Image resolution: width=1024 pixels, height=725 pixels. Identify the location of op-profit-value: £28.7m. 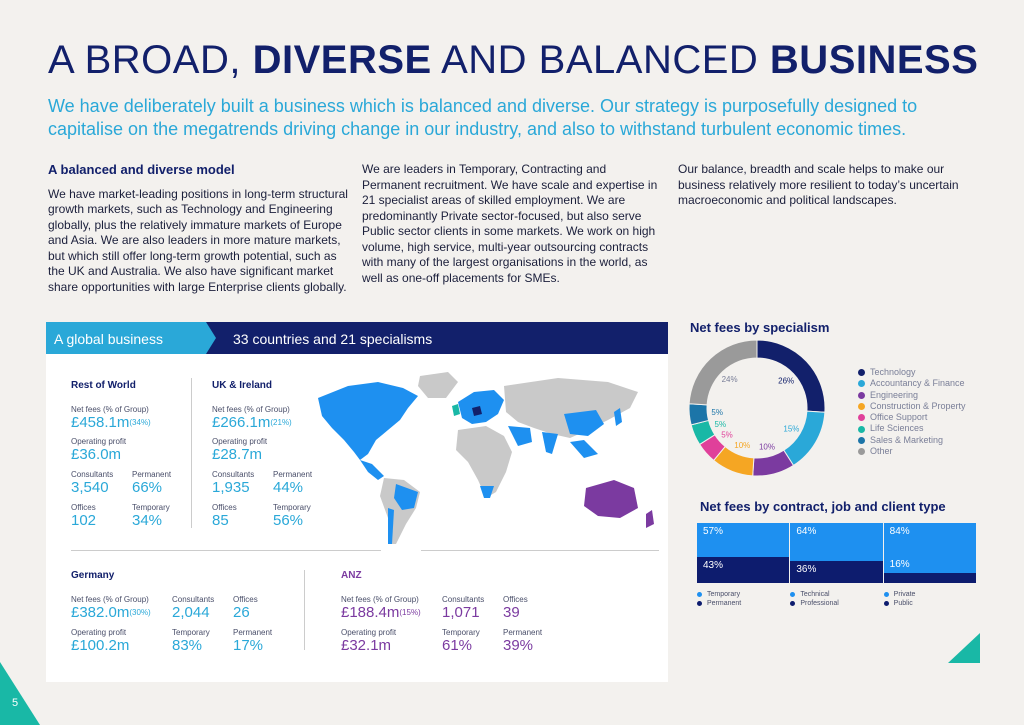
(237, 454).